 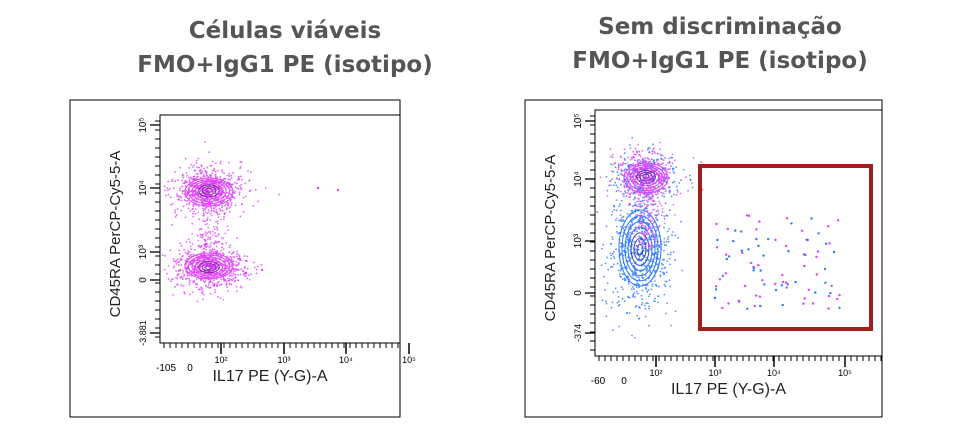 I want to click on population-bridge, so click(x=210, y=229).